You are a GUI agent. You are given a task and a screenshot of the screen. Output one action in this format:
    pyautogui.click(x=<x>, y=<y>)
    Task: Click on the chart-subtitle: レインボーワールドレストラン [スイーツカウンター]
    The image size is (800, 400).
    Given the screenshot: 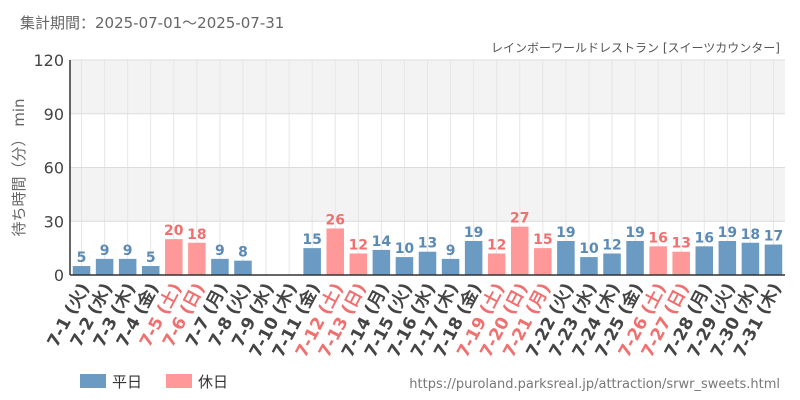 What is the action you would take?
    pyautogui.click(x=635, y=48)
    